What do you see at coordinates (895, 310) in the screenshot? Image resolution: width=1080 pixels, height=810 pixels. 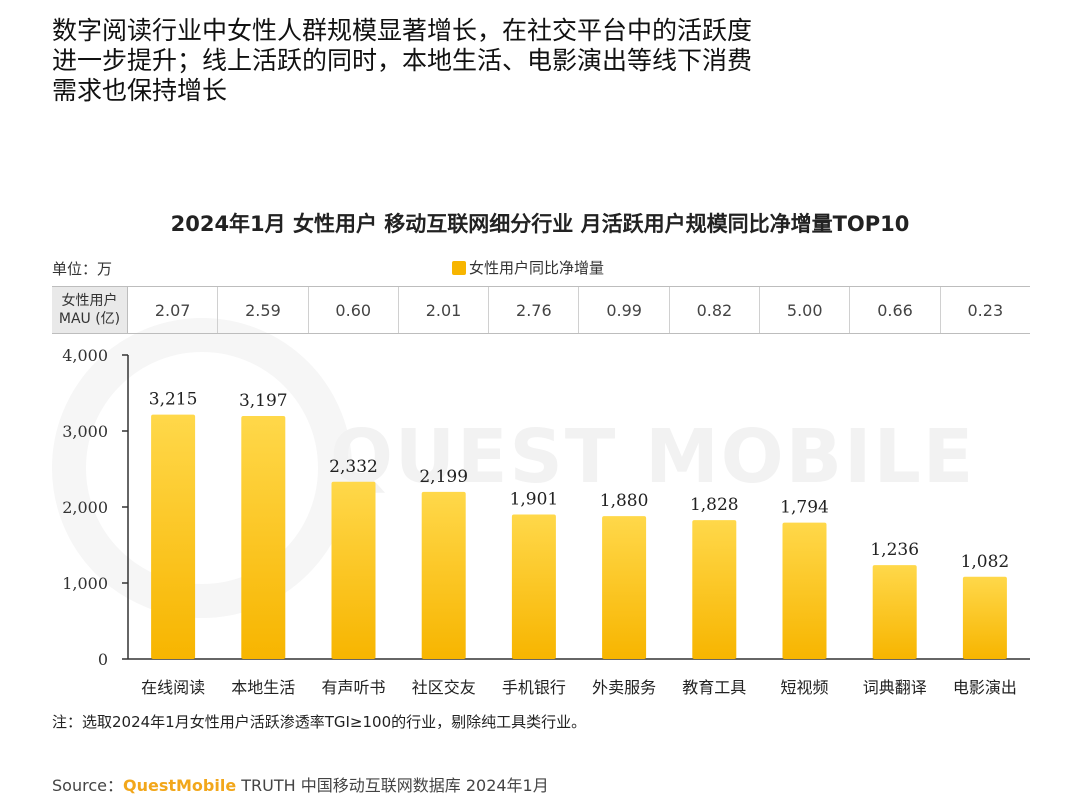 I see `mau-cell: 0.66` at bounding box center [895, 310].